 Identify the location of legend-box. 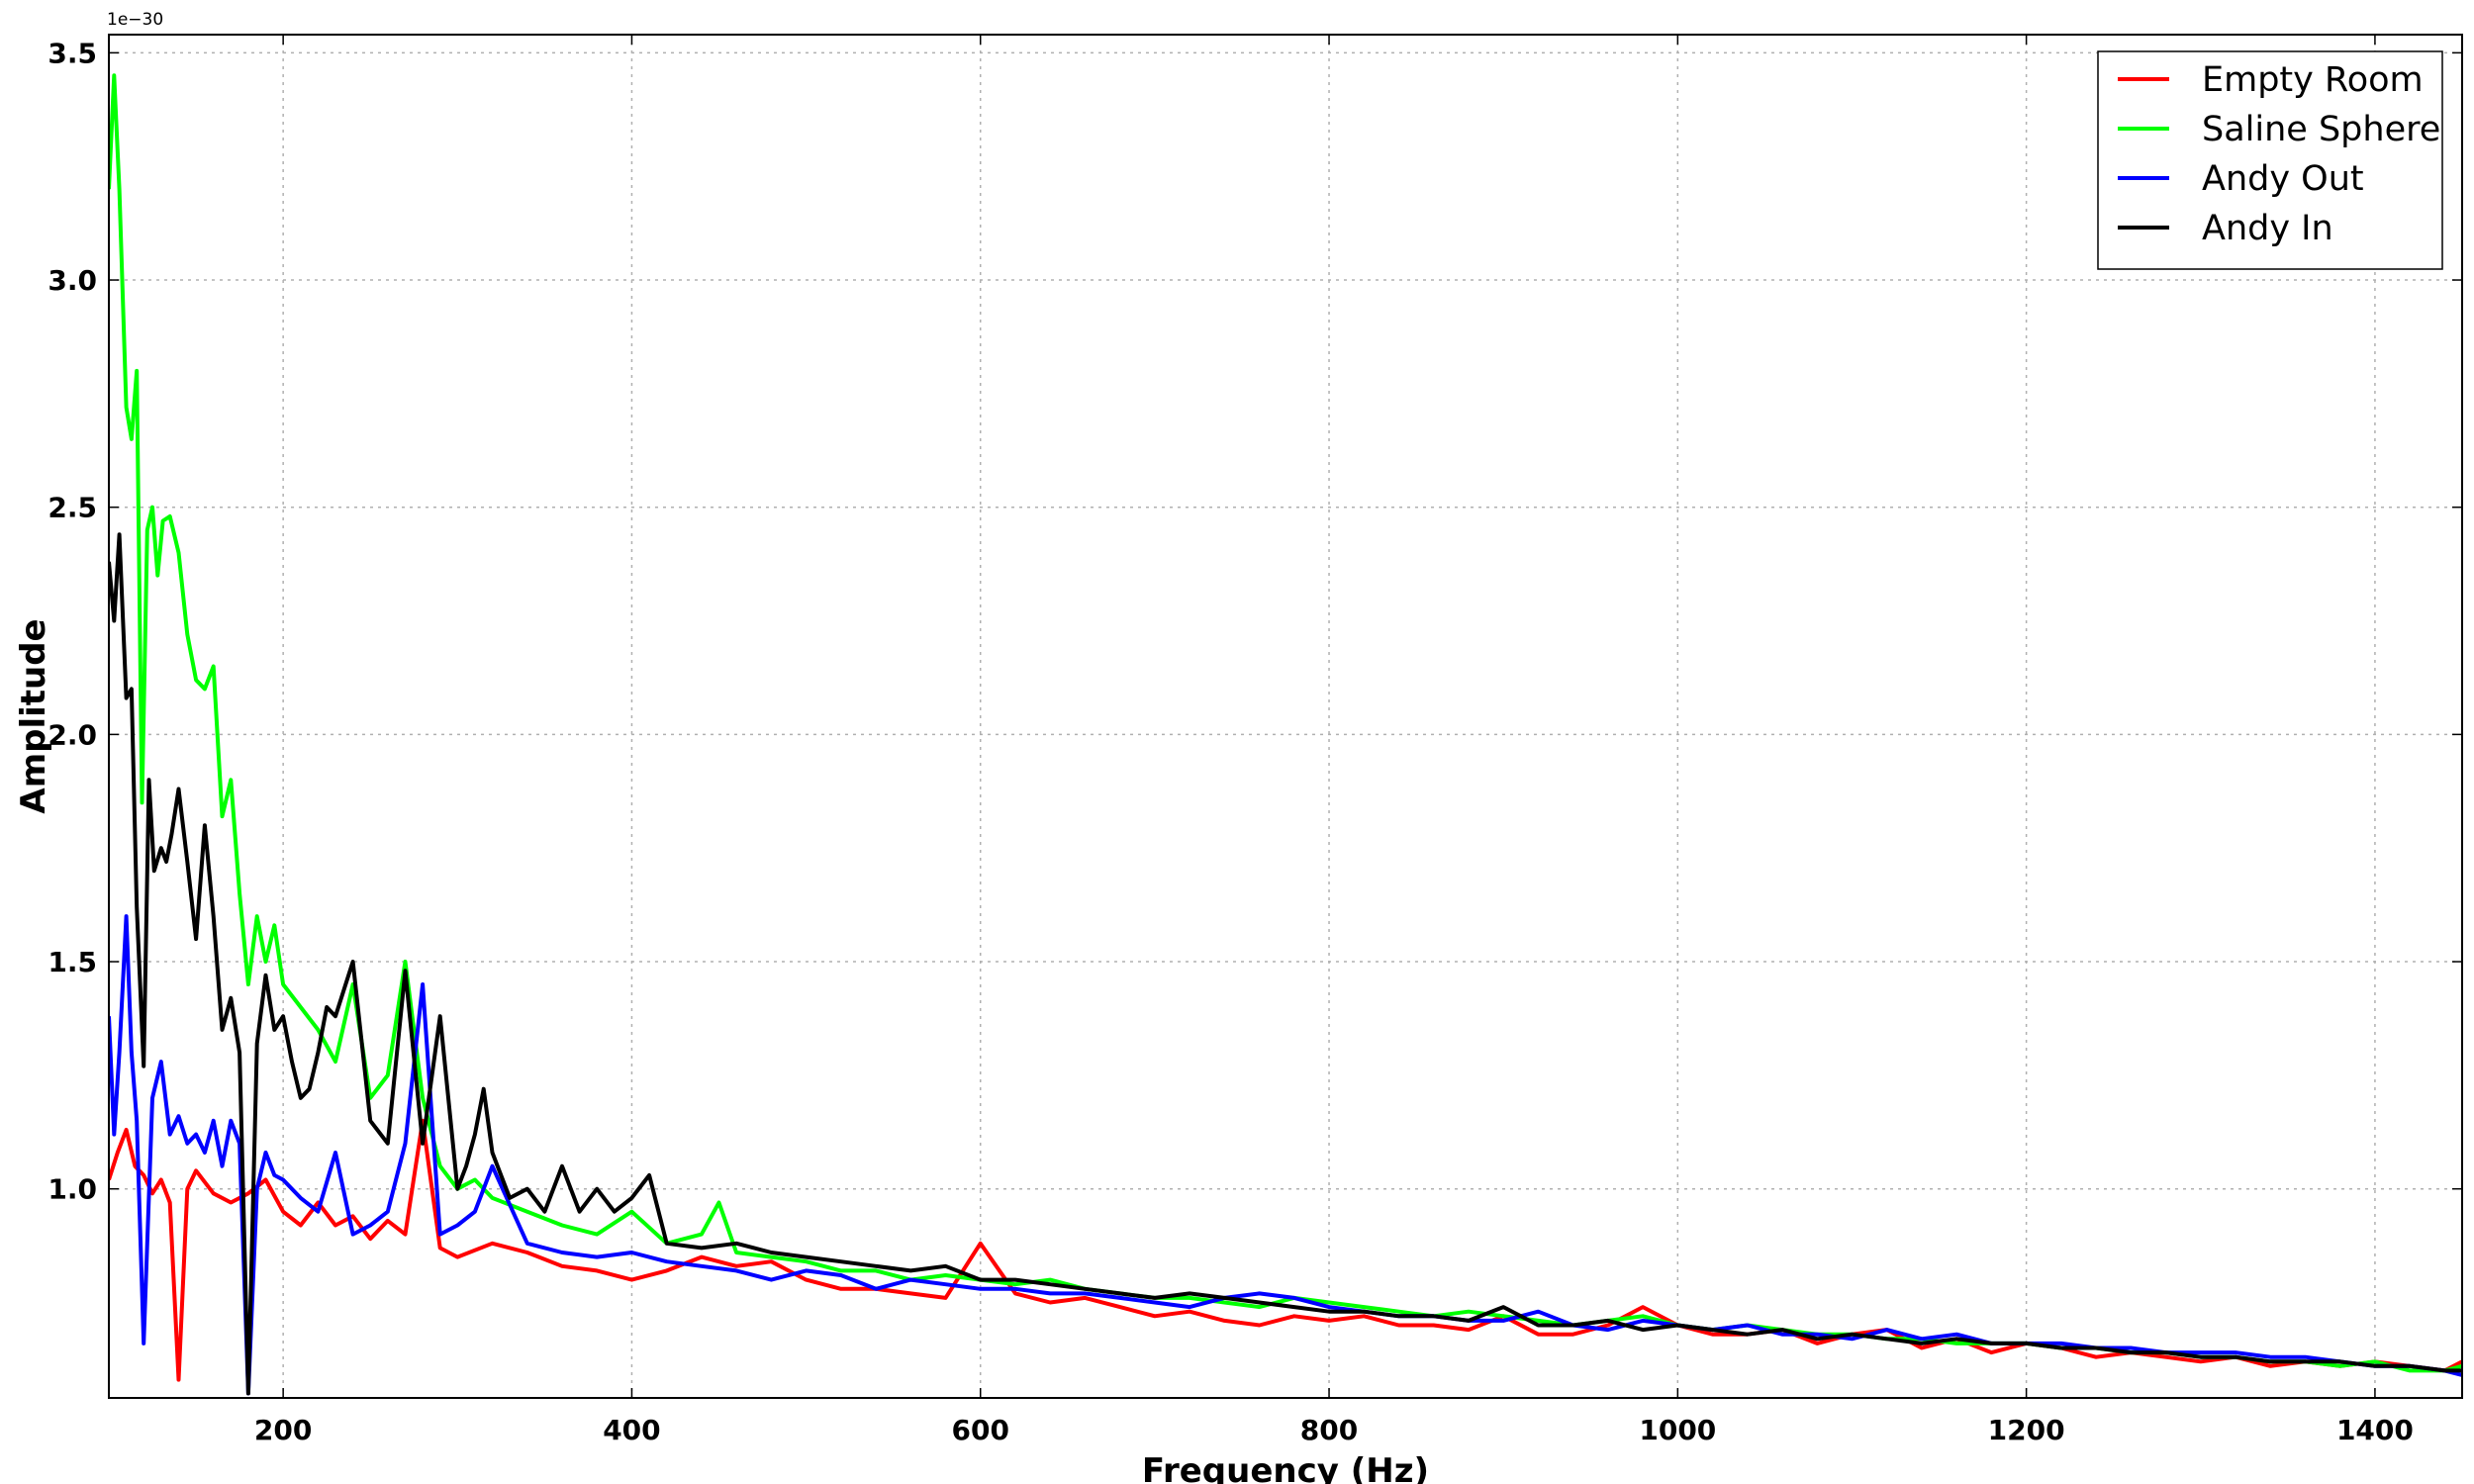
(2270, 160).